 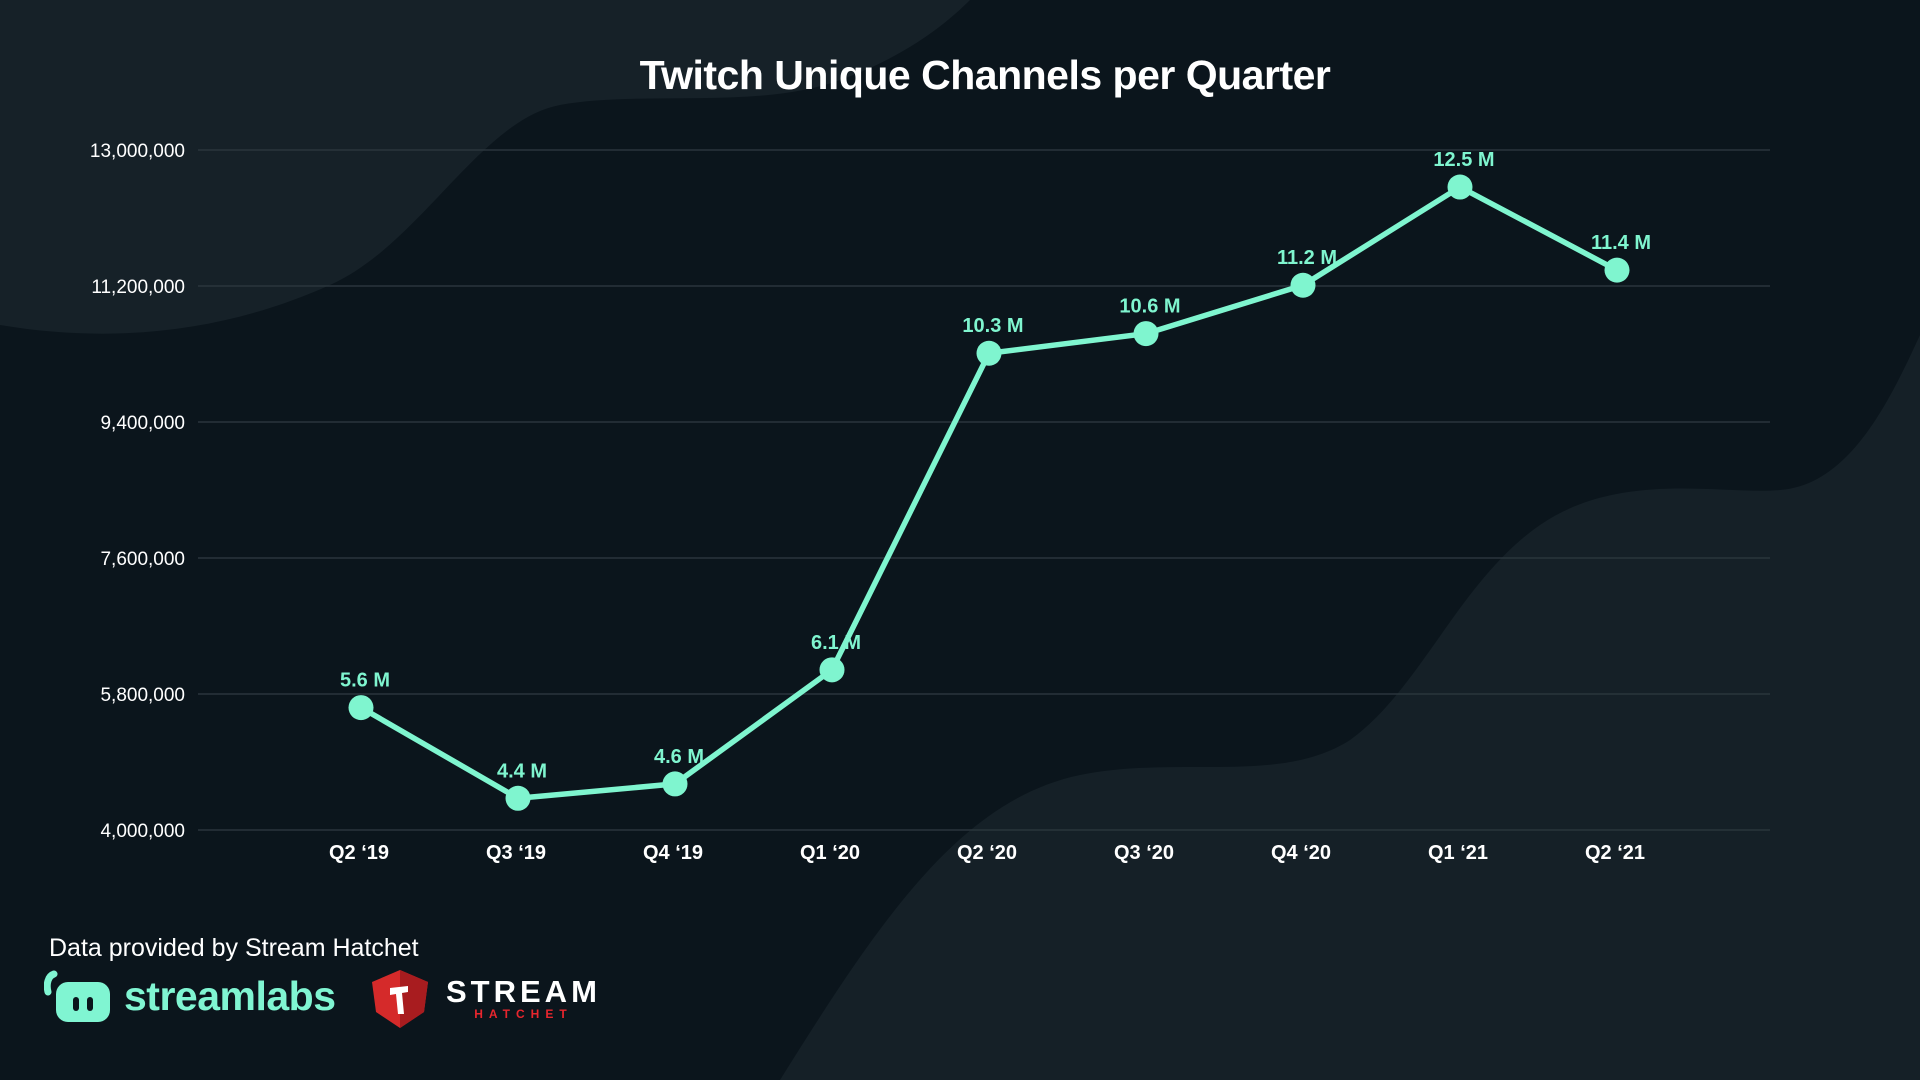 What do you see at coordinates (138, 287) in the screenshot?
I see `y-tick-label: 11,200,000` at bounding box center [138, 287].